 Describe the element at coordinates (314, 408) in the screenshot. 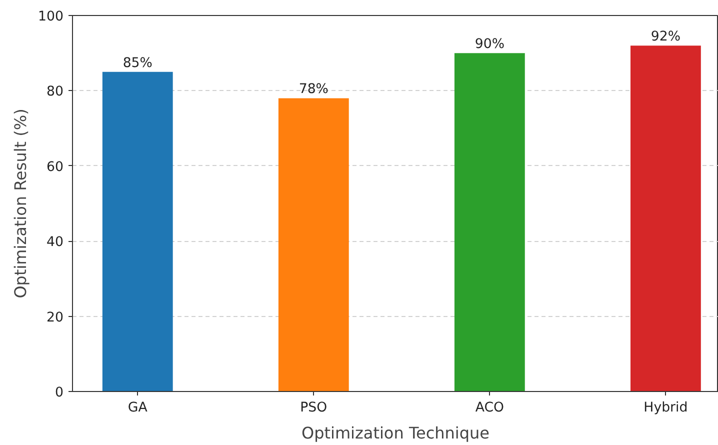

I see `x-tick-label: PSO` at that location.